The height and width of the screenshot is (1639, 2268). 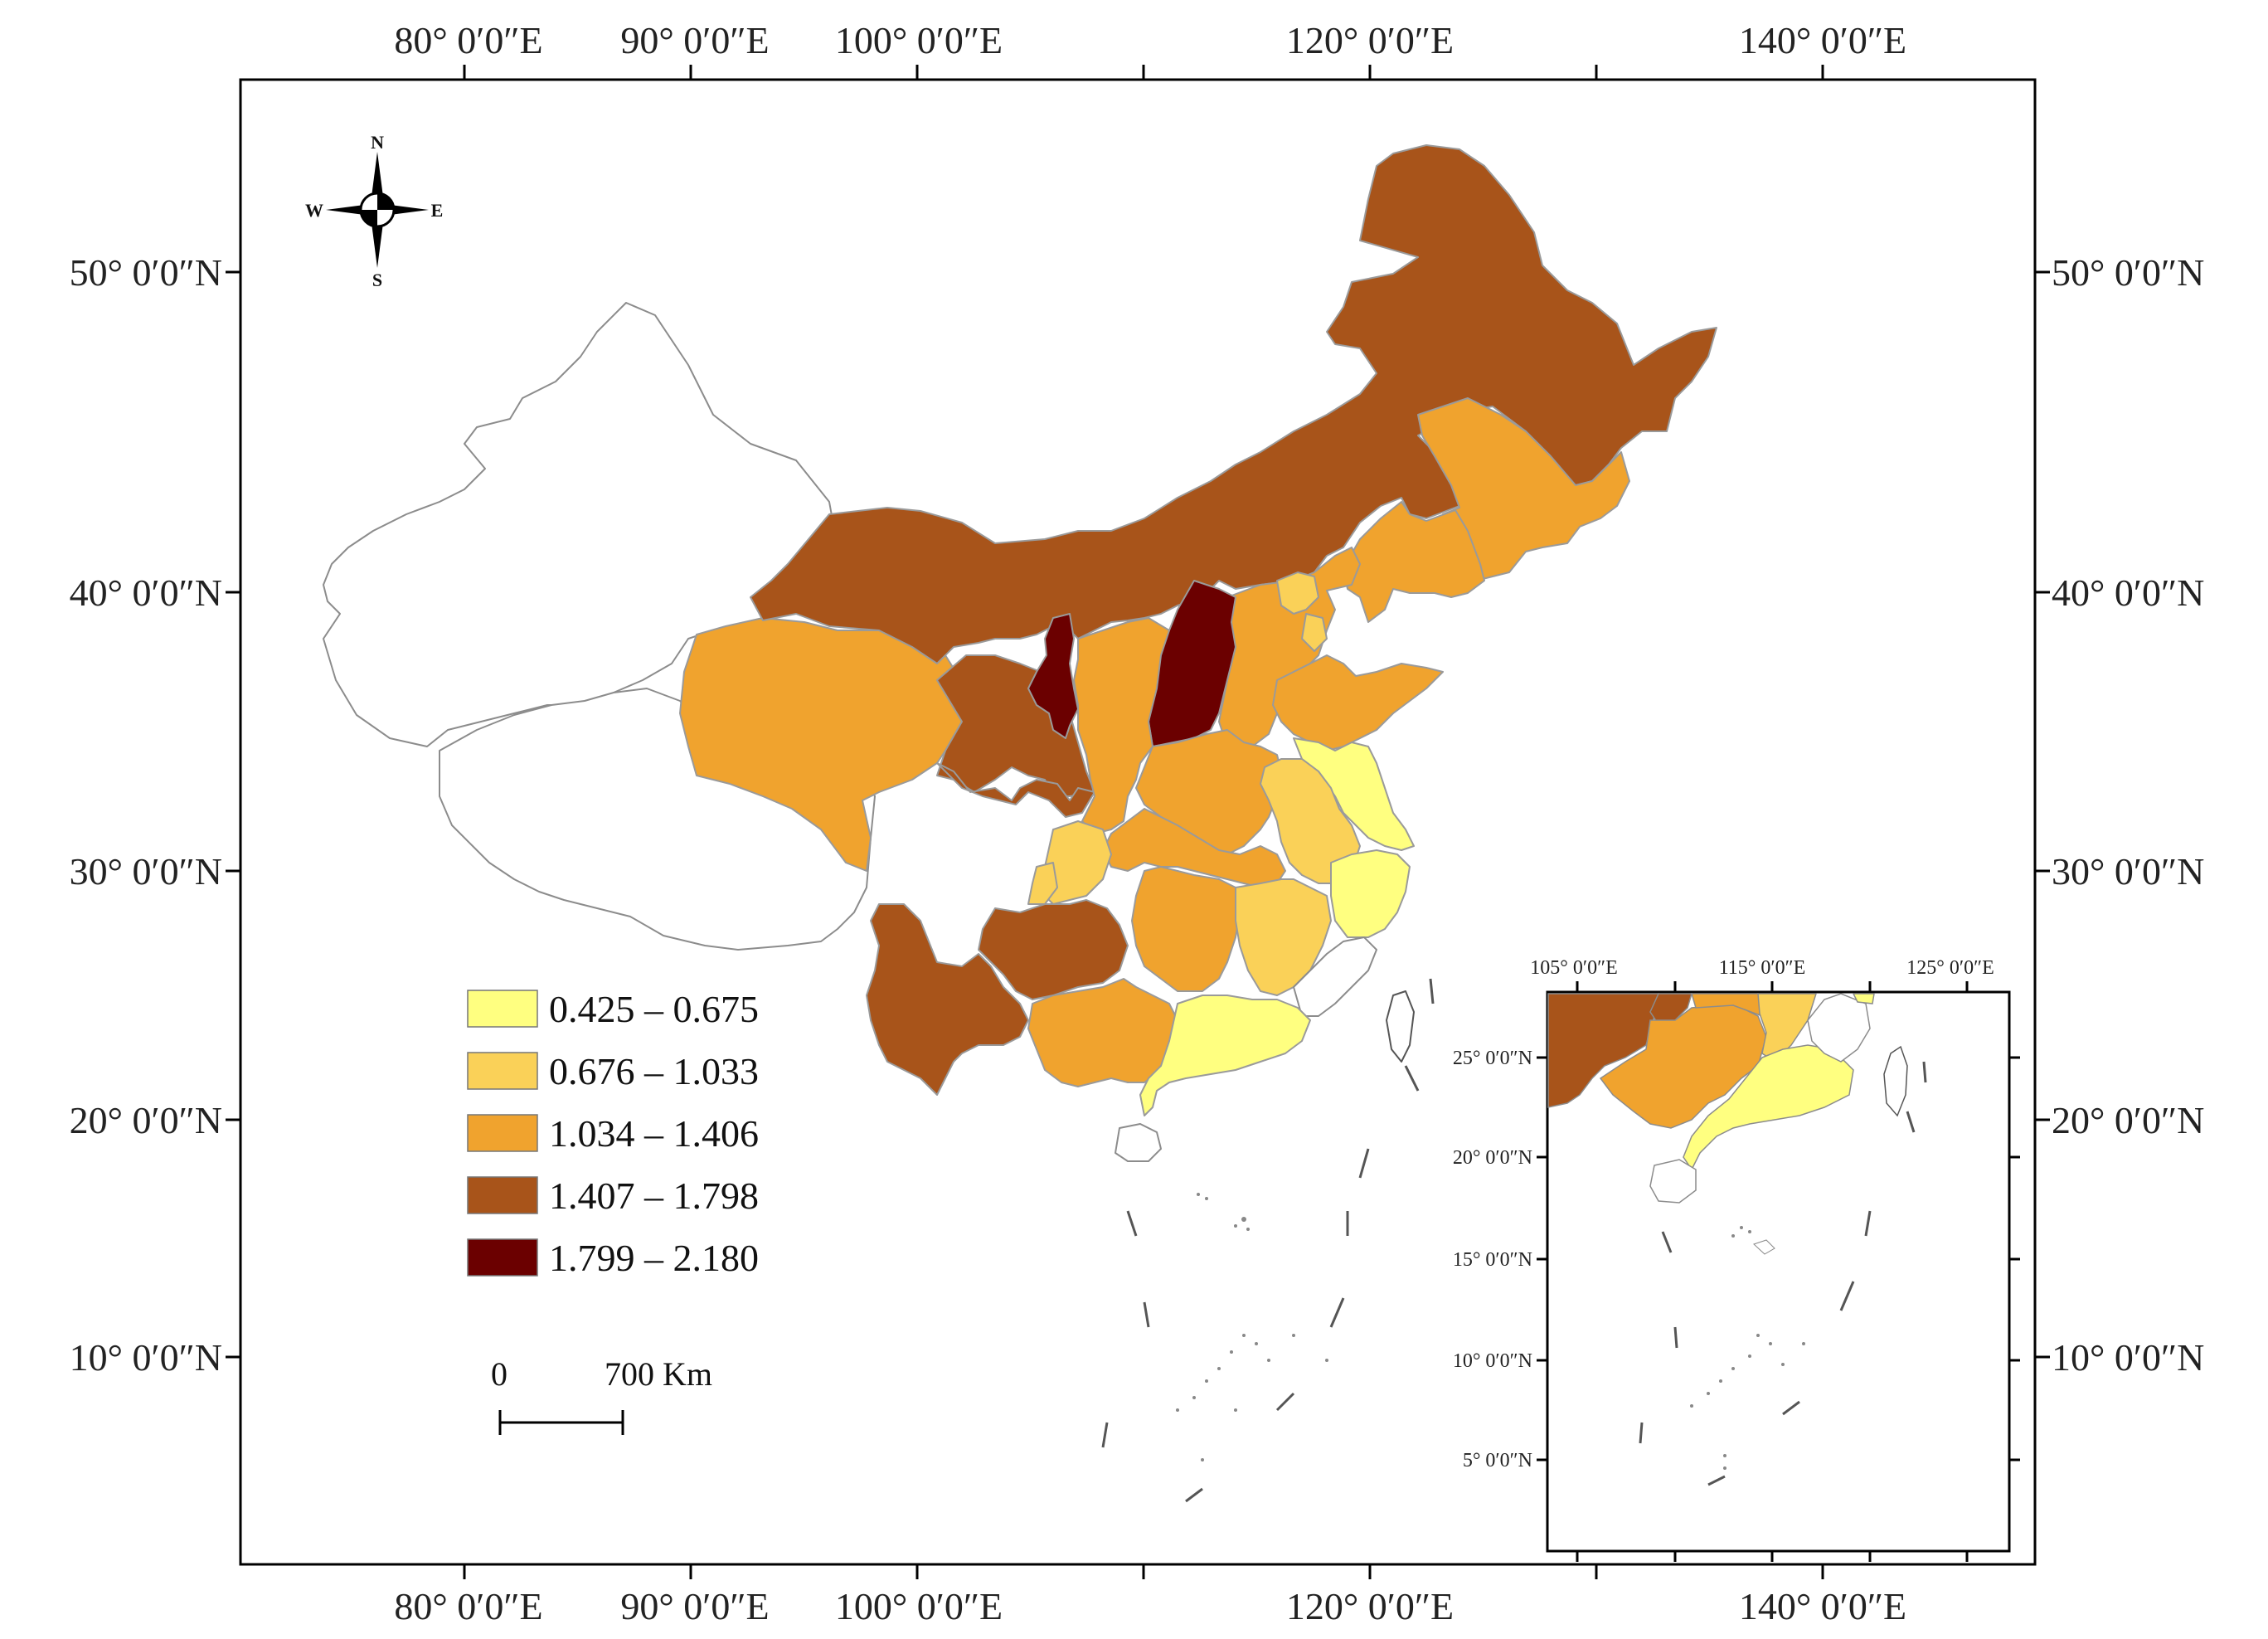 What do you see at coordinates (601, 1395) in the screenshot?
I see `scale-bar: 0 700 Km` at bounding box center [601, 1395].